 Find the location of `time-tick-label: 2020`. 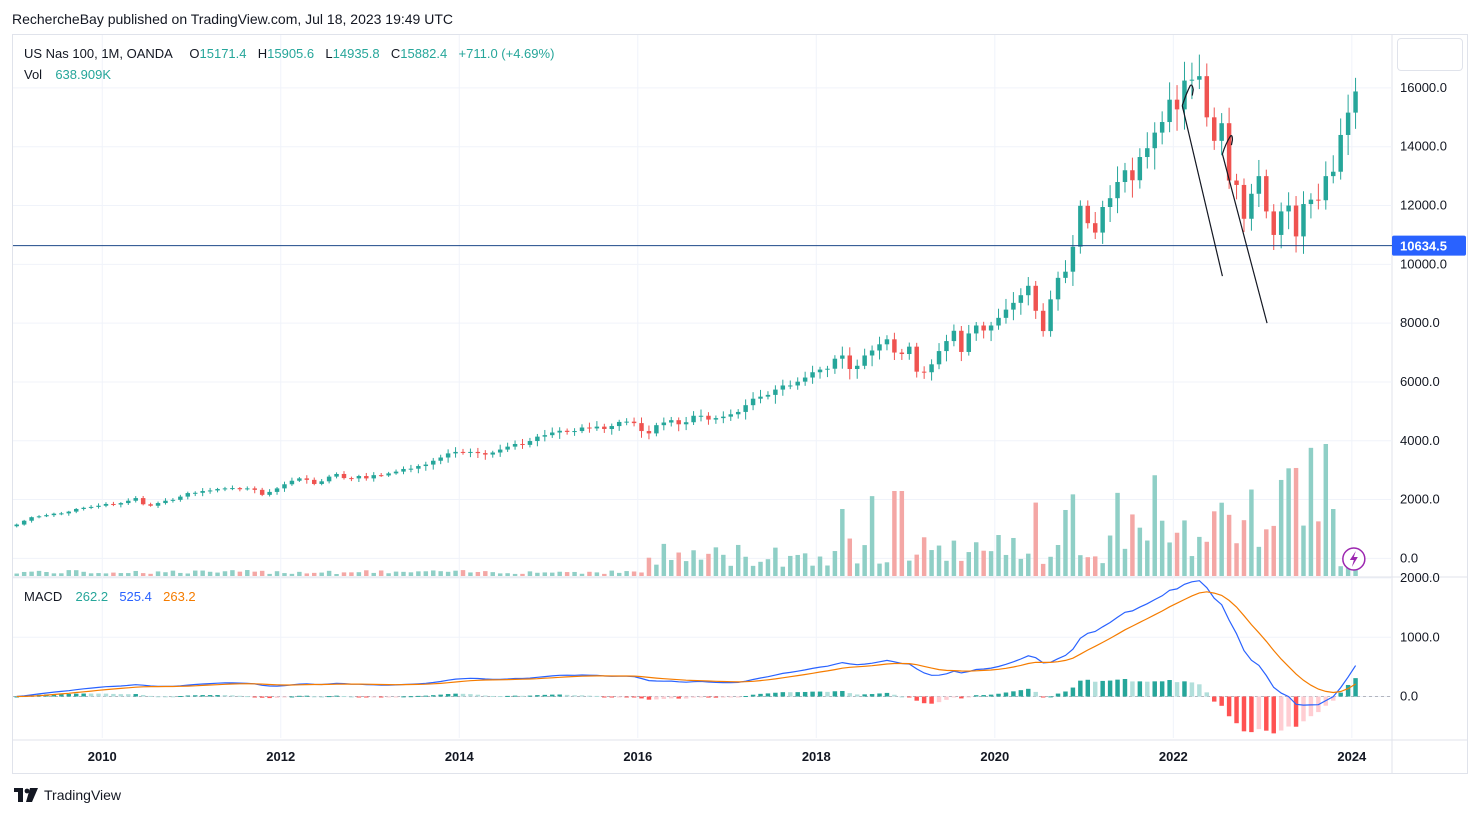

time-tick-label: 2020 is located at coordinates (994, 756).